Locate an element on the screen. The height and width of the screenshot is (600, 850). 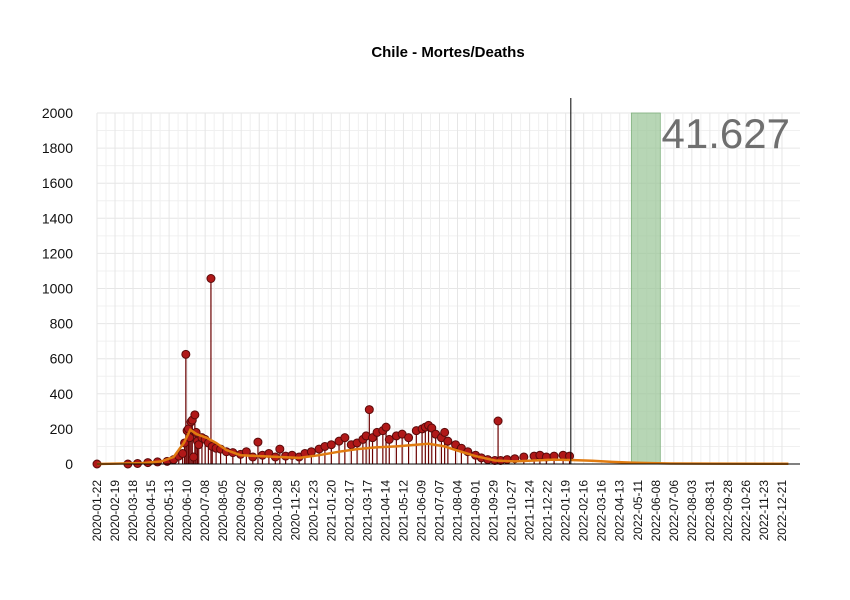
x-tick-label: 2021-07-07 is located at coordinates (439, 511).